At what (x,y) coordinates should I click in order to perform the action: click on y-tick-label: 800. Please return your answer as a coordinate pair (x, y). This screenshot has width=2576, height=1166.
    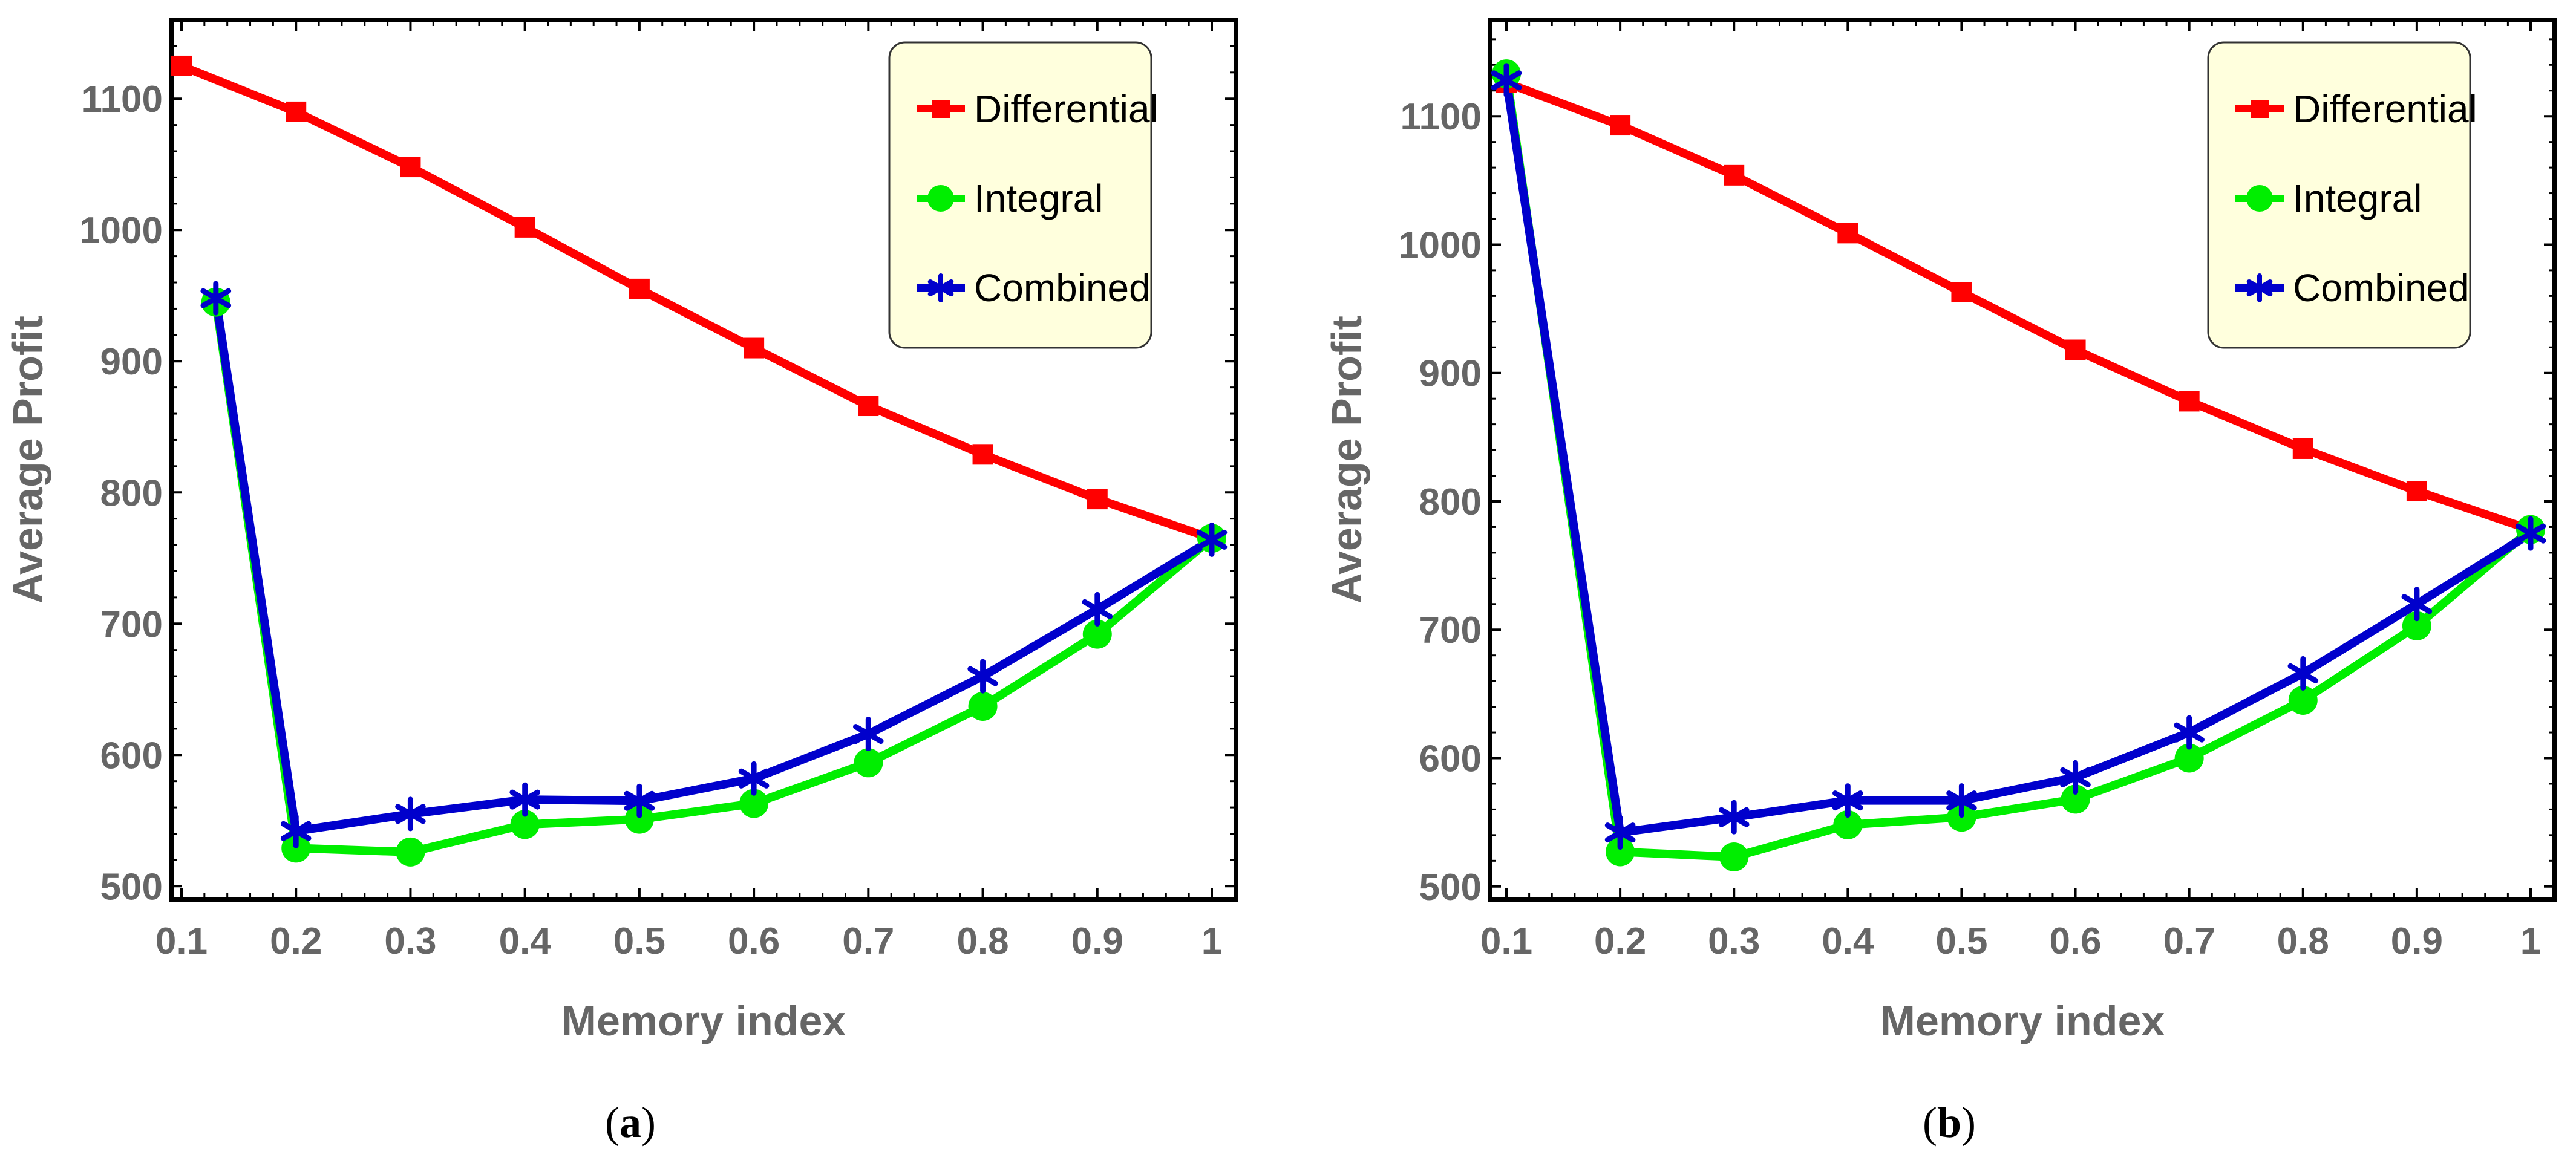
    Looking at the image, I should click on (1450, 502).